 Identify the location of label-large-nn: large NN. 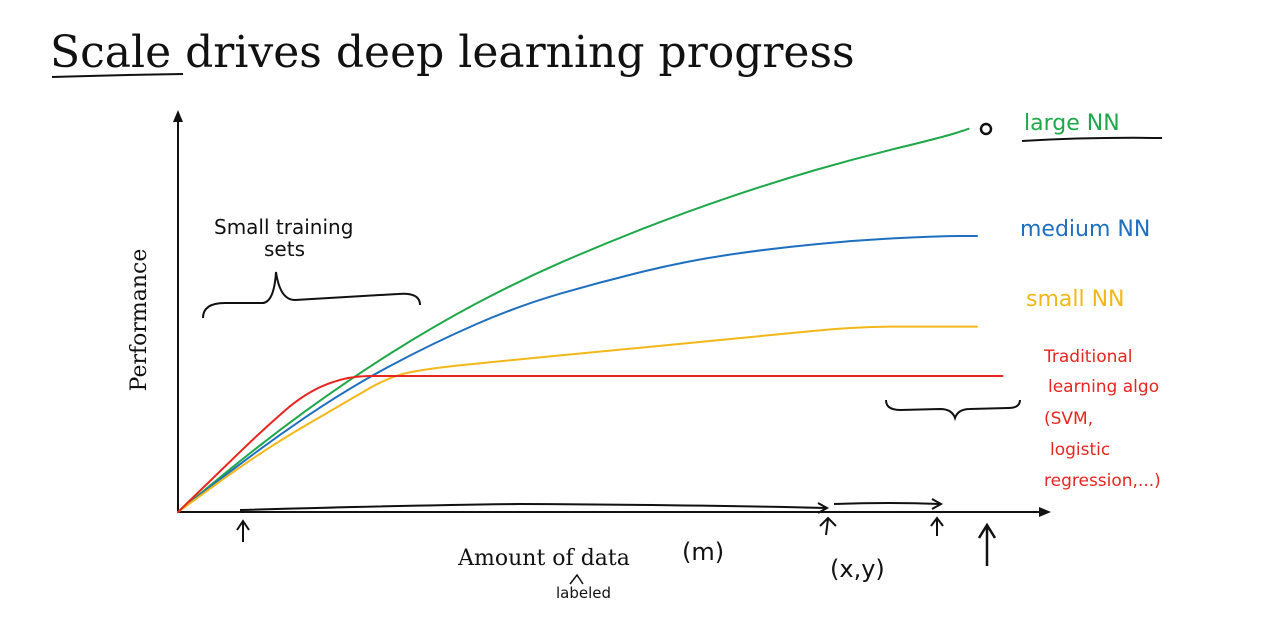
(1072, 123).